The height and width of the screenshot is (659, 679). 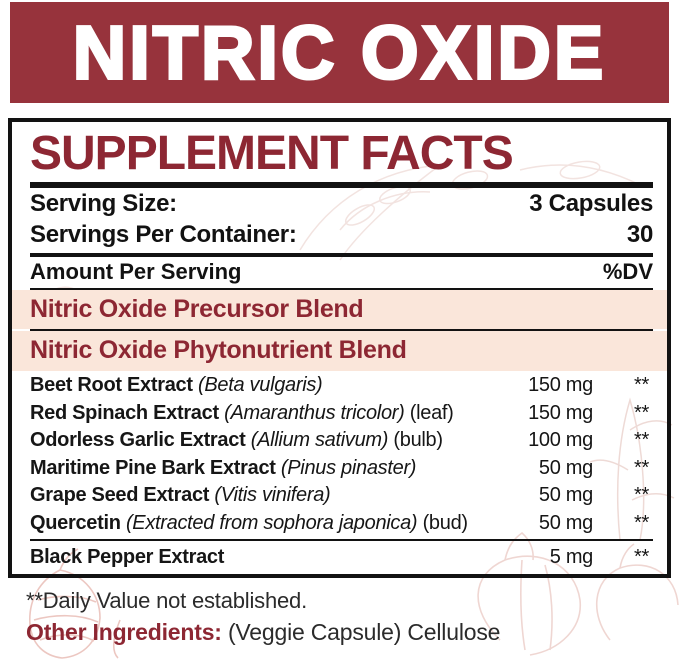 I want to click on daily-value-note: **Daily Value not established., so click(x=166, y=600).